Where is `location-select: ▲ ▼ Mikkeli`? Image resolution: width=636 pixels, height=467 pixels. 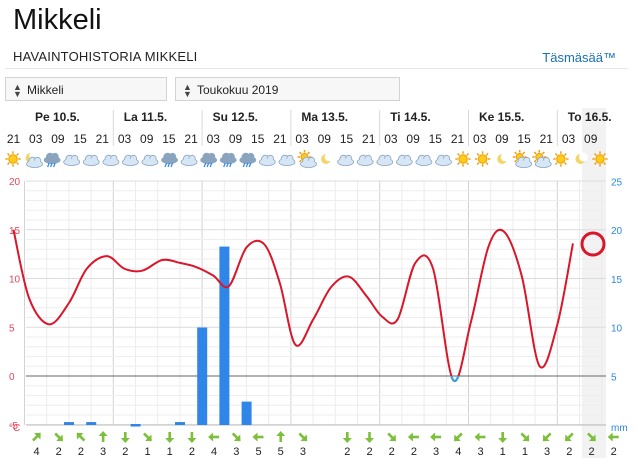
location-select: ▲ ▼ Mikkeli is located at coordinates (86, 89).